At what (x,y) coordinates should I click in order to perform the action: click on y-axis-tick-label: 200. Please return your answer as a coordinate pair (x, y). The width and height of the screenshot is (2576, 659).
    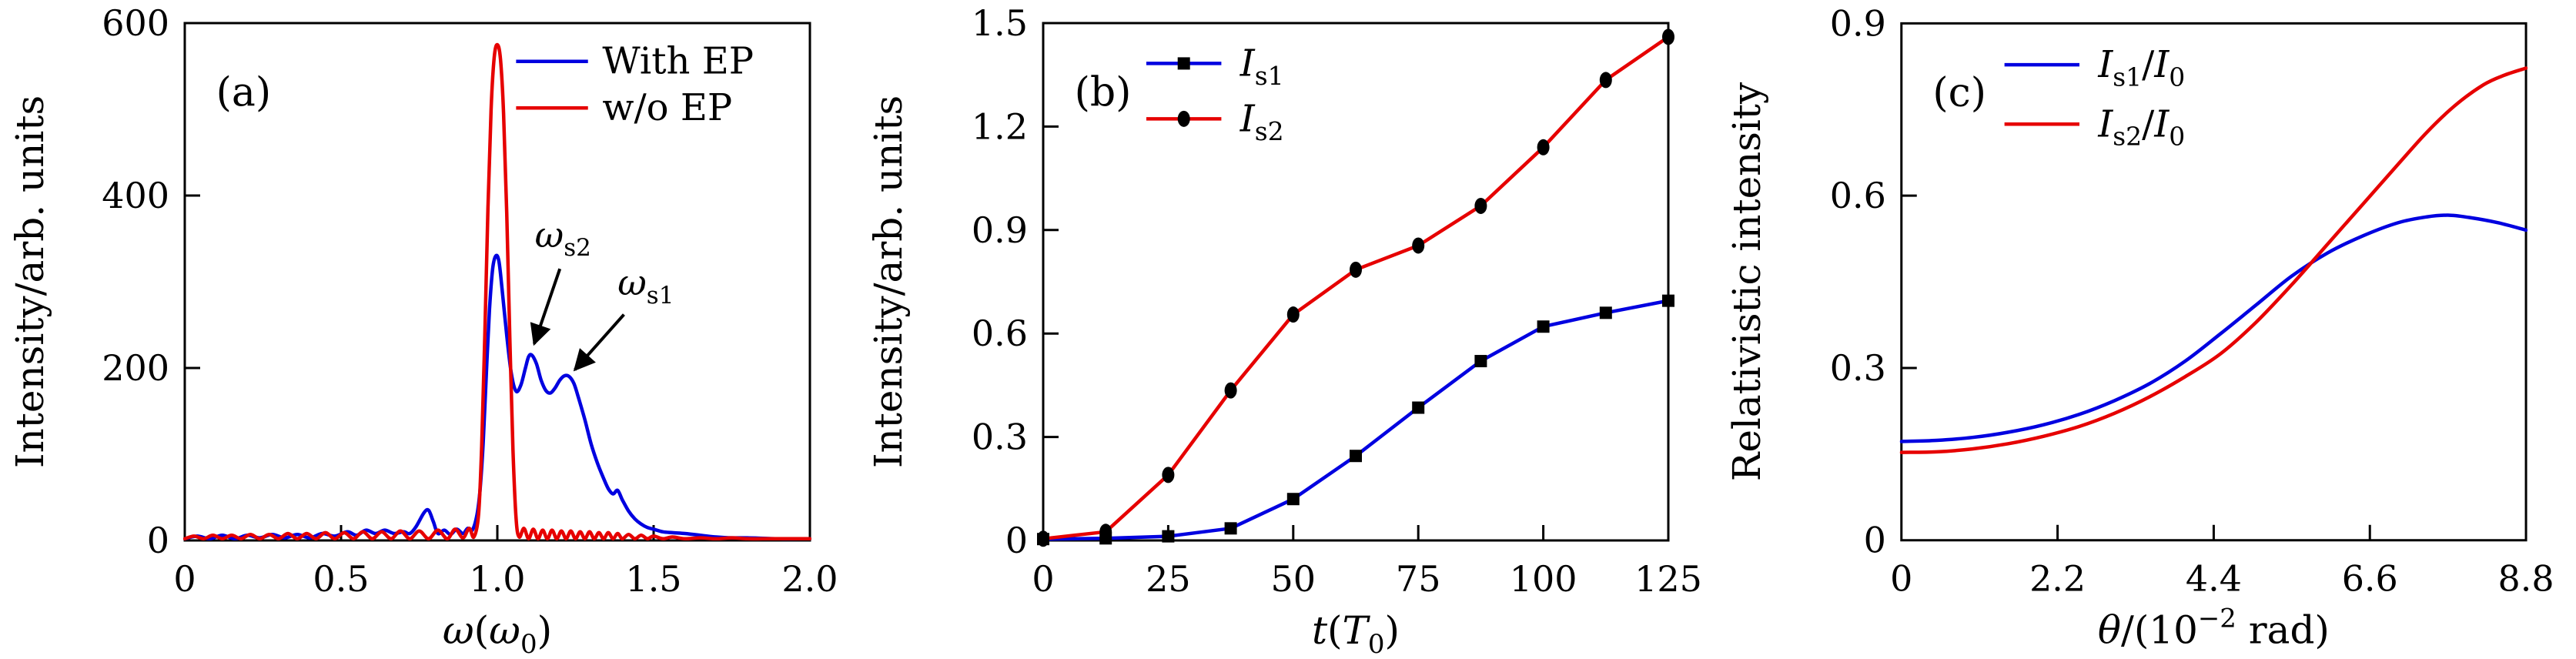
    Looking at the image, I should click on (136, 368).